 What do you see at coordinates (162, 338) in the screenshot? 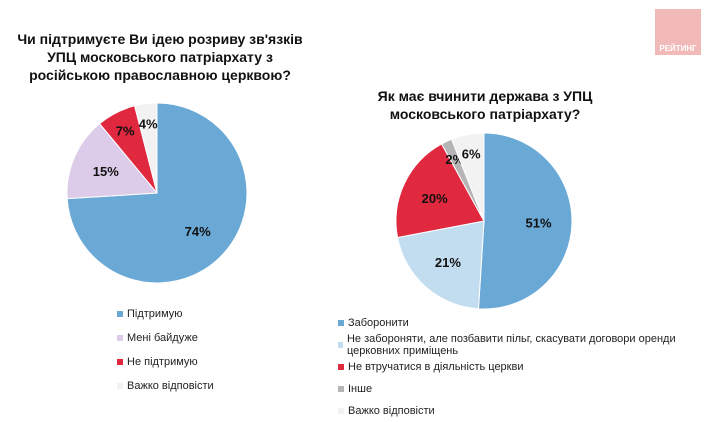
I see `legend-label: Мені байдуже` at bounding box center [162, 338].